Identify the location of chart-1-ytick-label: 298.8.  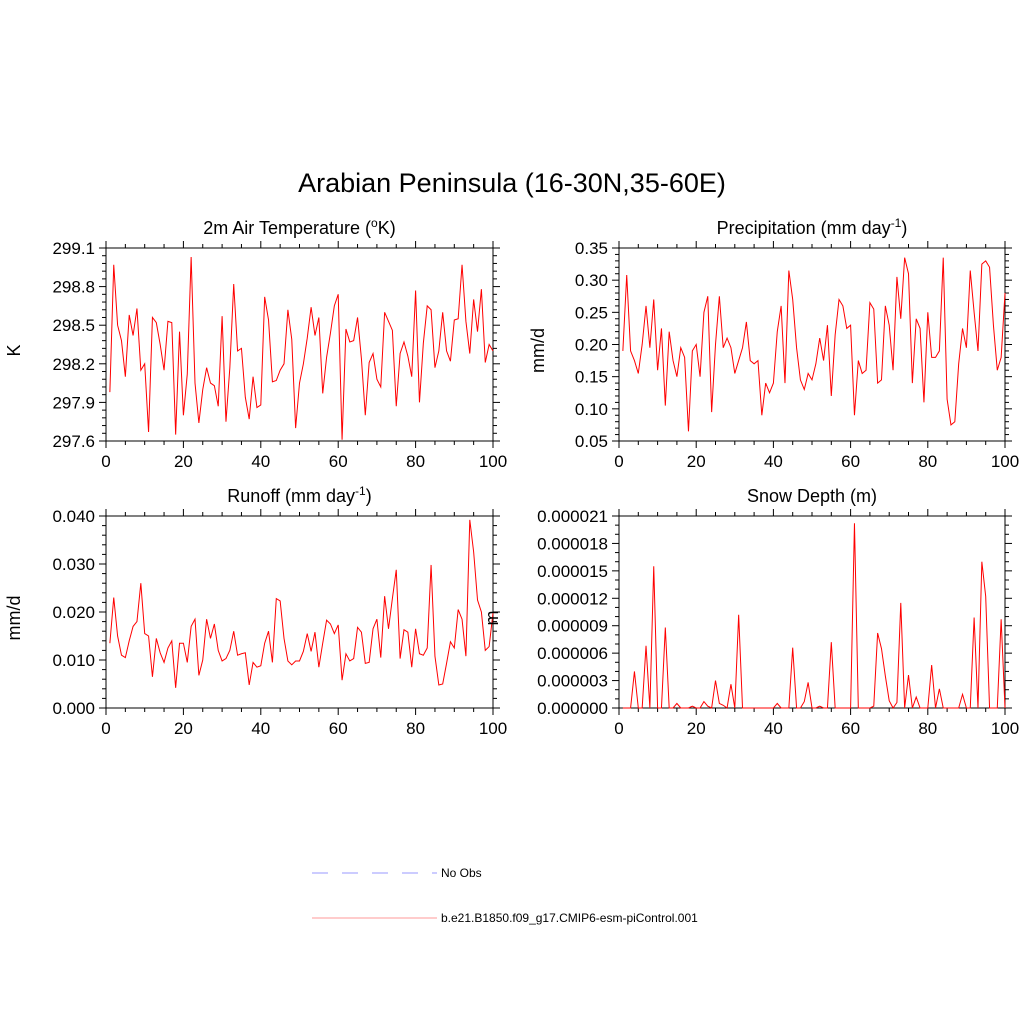
(73, 287).